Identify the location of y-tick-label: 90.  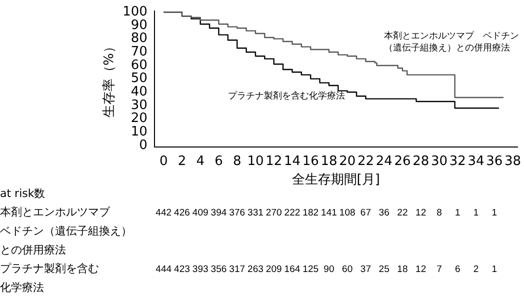
(139, 25).